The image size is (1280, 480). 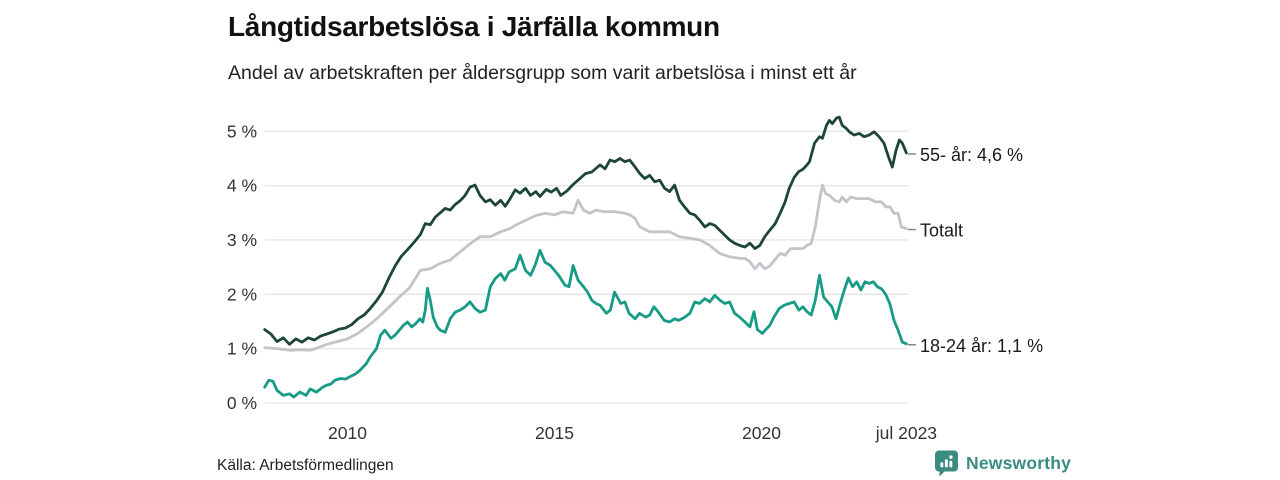 What do you see at coordinates (474, 26) in the screenshot?
I see `page-title: Långtidsarbetslösa i Järfälla kommun` at bounding box center [474, 26].